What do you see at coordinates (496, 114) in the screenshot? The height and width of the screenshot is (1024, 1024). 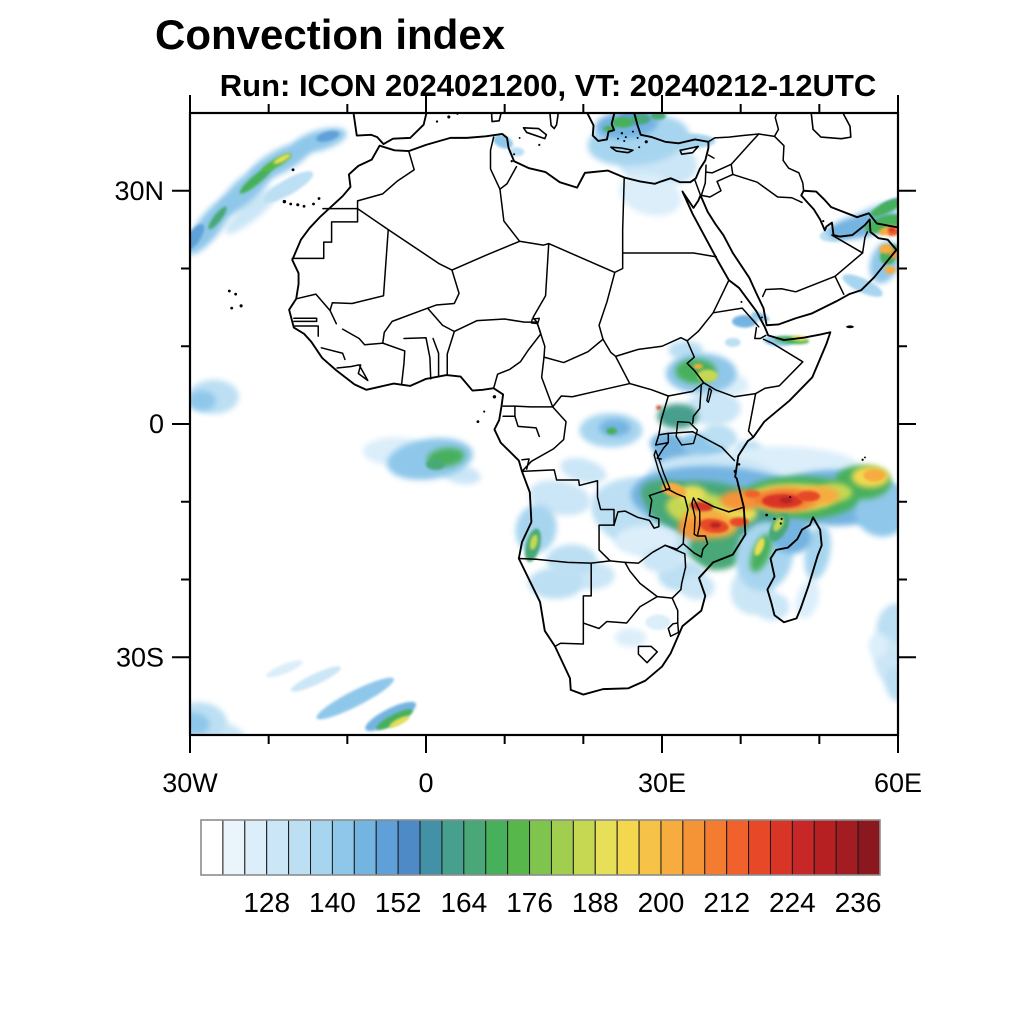 I see `coastline-sardinia` at bounding box center [496, 114].